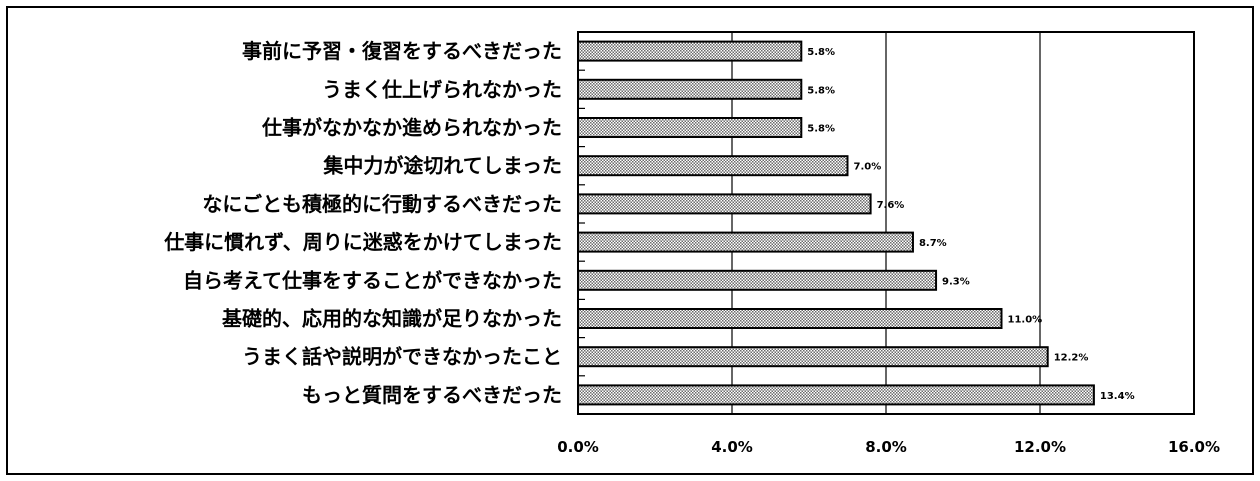 The image size is (1260, 481). What do you see at coordinates (442, 89) in the screenshot?
I see `category-label: うまく仕上げられなかった` at bounding box center [442, 89].